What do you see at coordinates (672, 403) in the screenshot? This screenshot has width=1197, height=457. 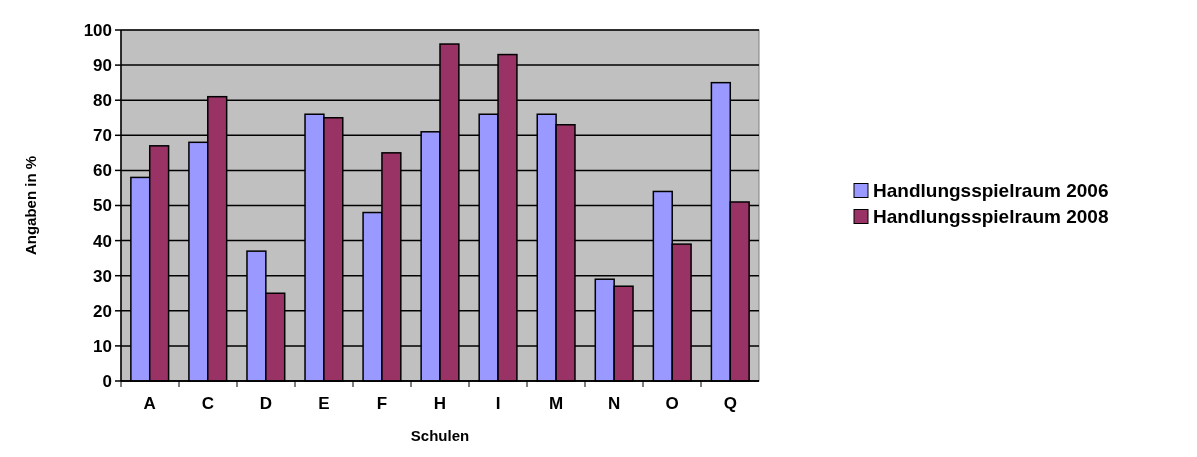 I see `x-tick-label: O` at bounding box center [672, 403].